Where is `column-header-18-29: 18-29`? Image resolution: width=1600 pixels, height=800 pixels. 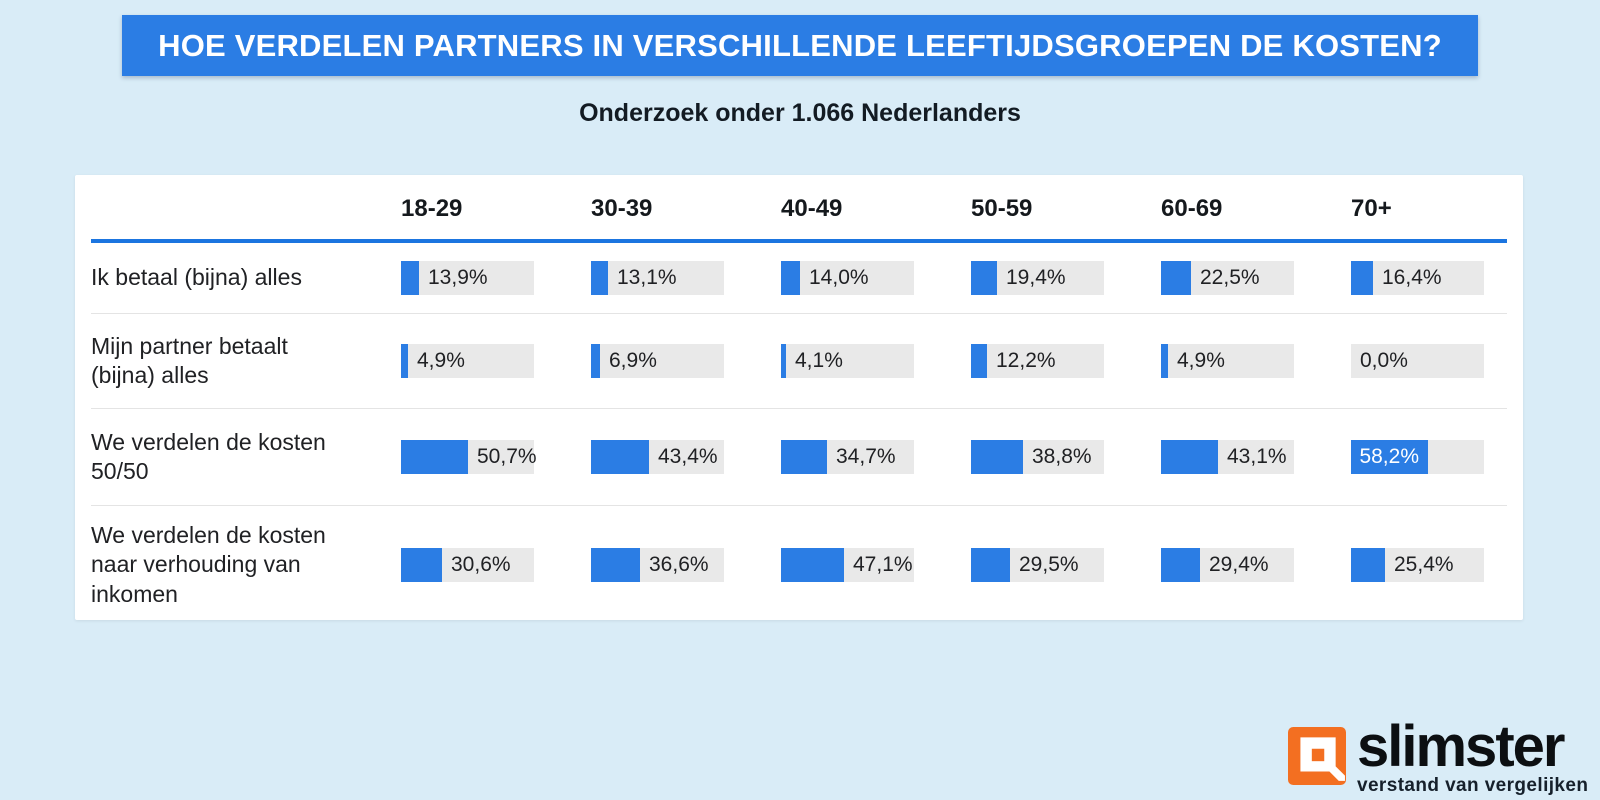 column-header-18-29: 18-29 is located at coordinates (432, 208).